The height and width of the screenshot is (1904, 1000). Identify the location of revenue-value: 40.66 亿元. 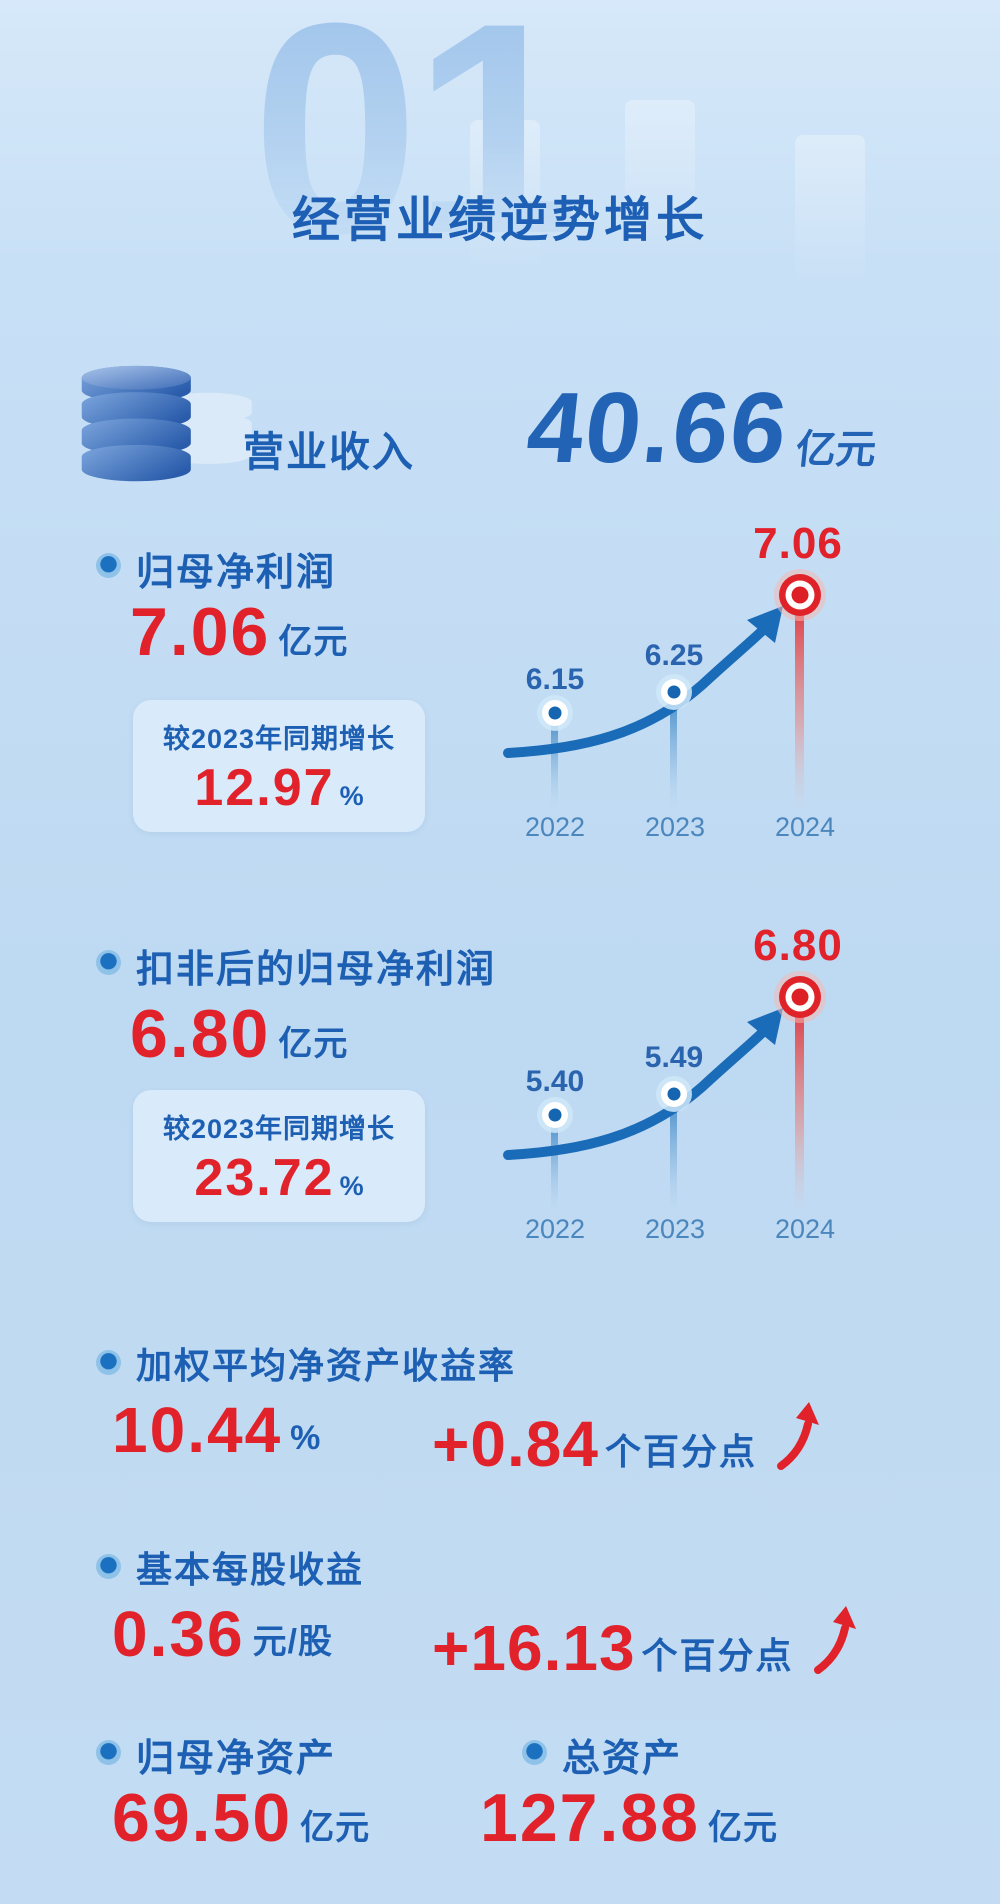
(703, 428).